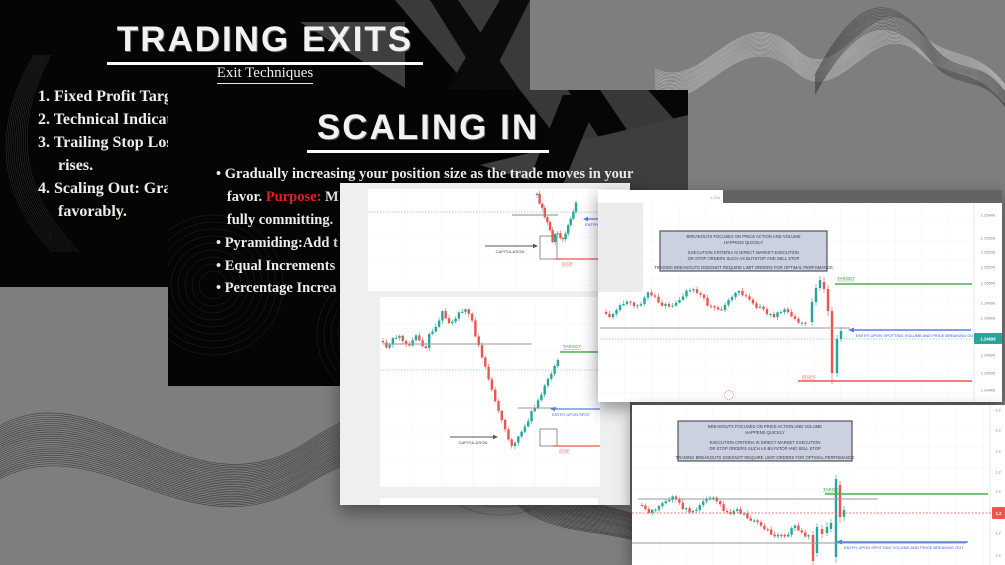 The height and width of the screenshot is (565, 1005). I want to click on price-tick: 1.24400, so click(988, 390).